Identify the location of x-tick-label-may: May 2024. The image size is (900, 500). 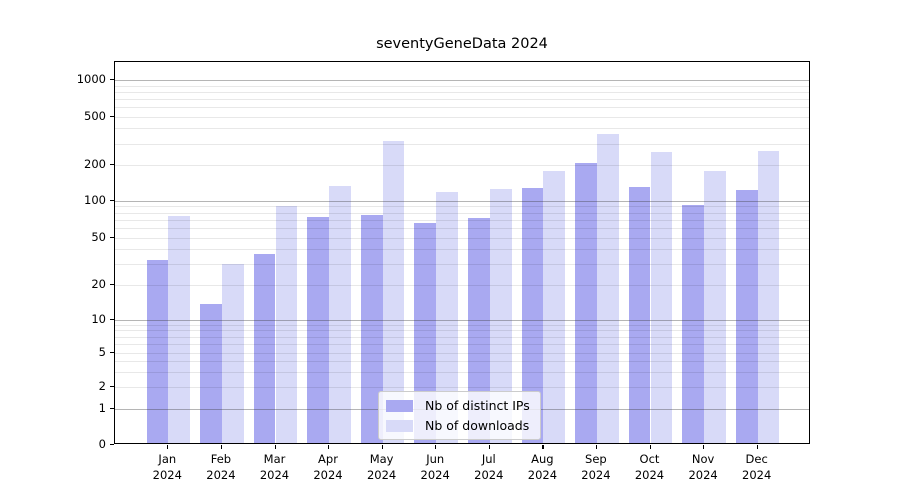
(381, 467).